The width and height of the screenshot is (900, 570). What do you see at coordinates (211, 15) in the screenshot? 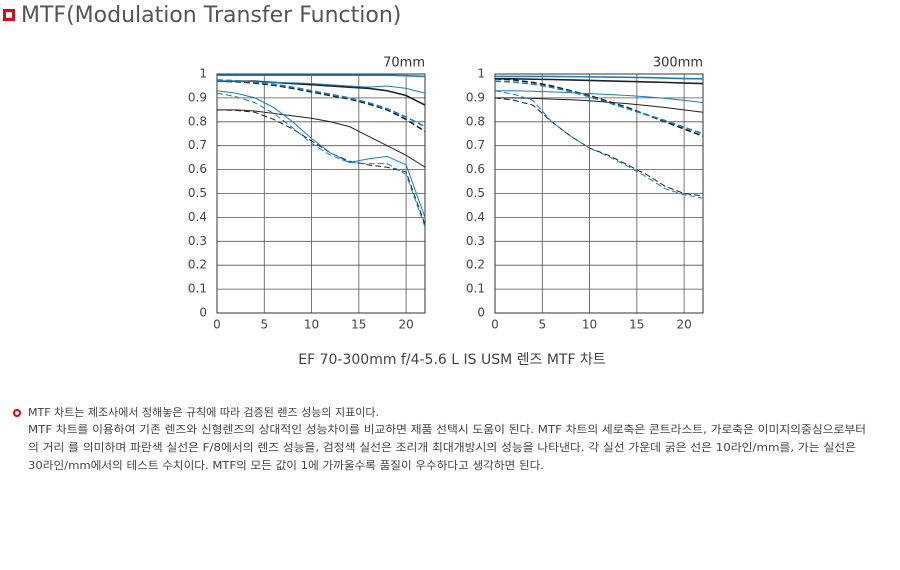
I see `page-title: MTF(Modulation Transfer Function)` at bounding box center [211, 15].